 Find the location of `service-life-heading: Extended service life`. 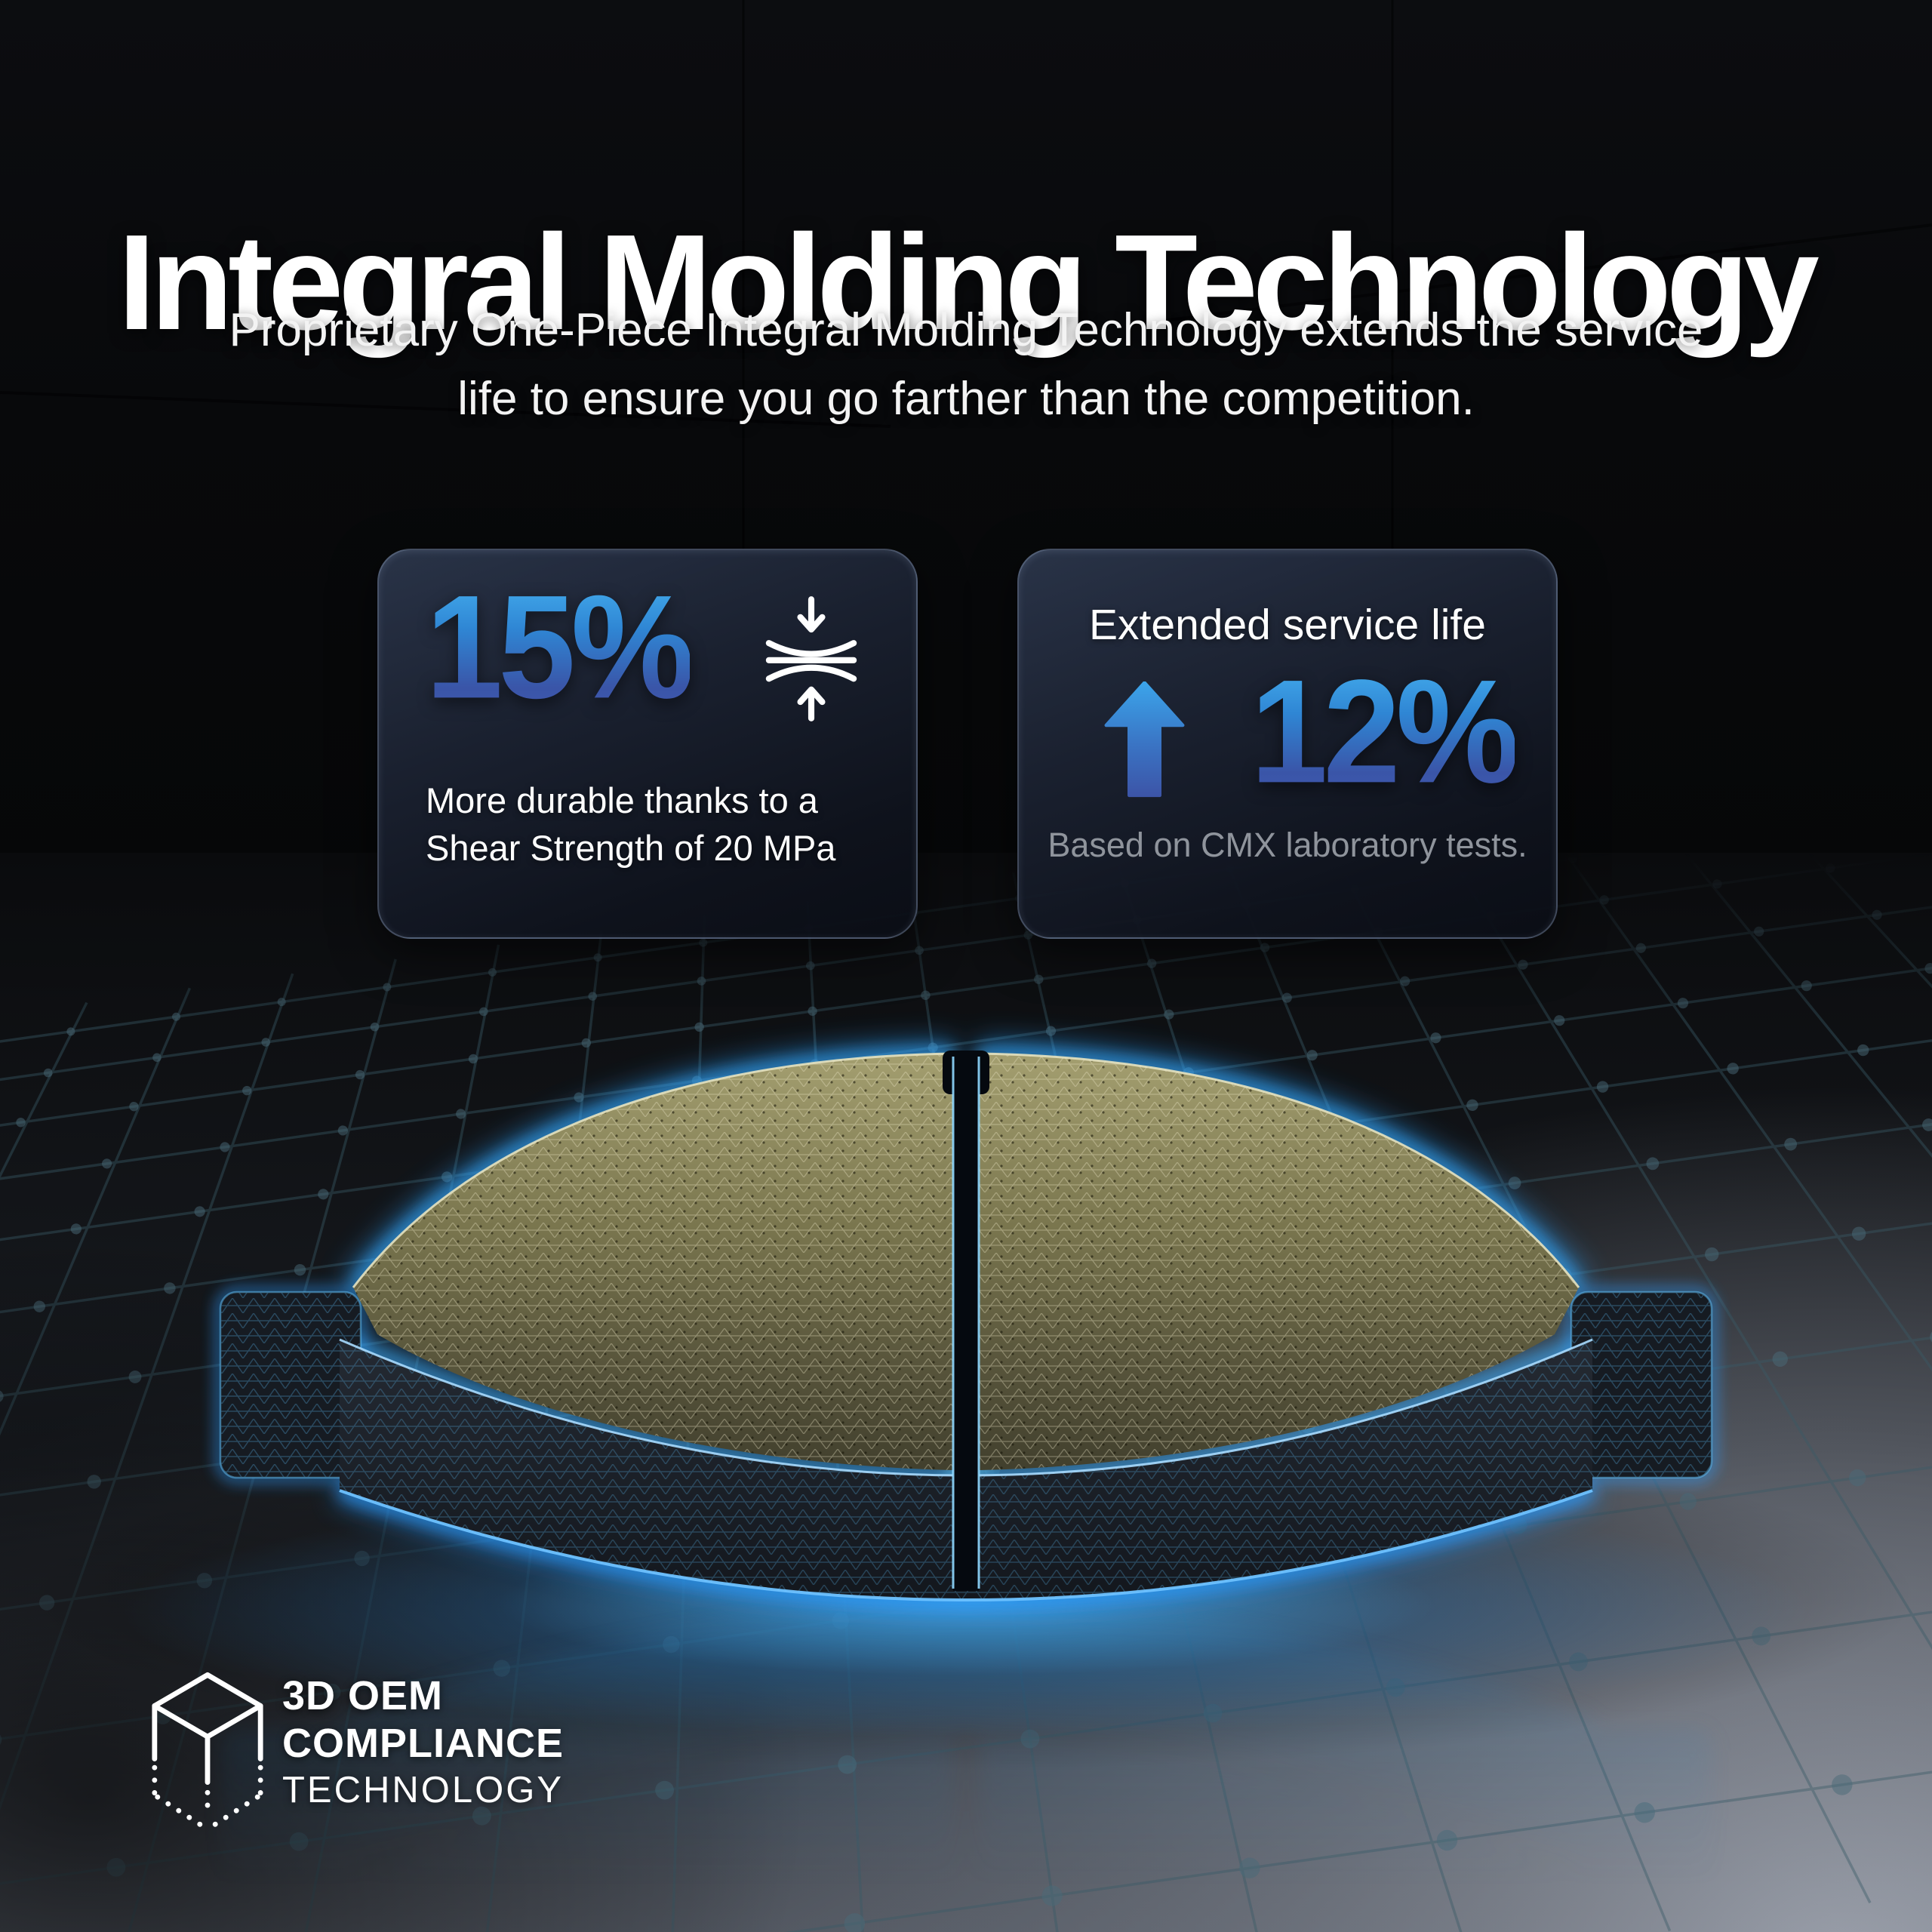

service-life-heading: Extended service life is located at coordinates (1287, 625).